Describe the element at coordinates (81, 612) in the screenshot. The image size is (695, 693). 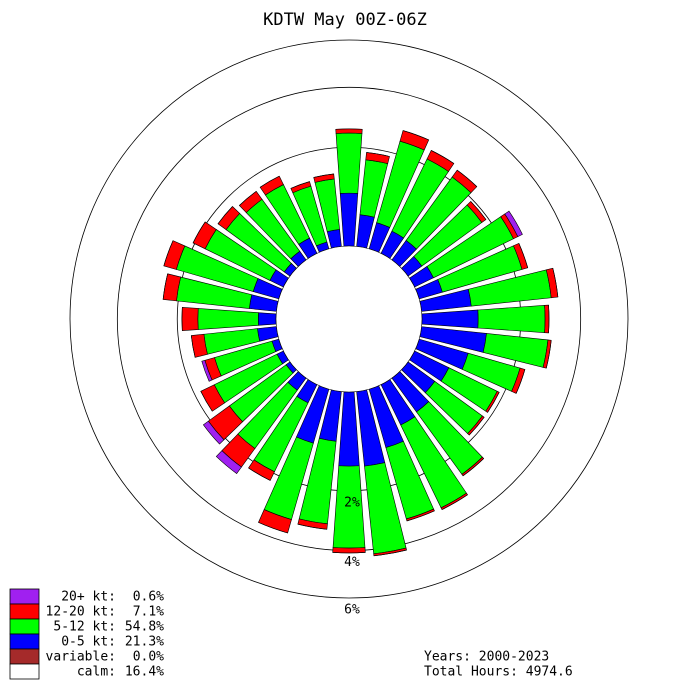
I see `legend-label: 12-20 kt:` at that location.